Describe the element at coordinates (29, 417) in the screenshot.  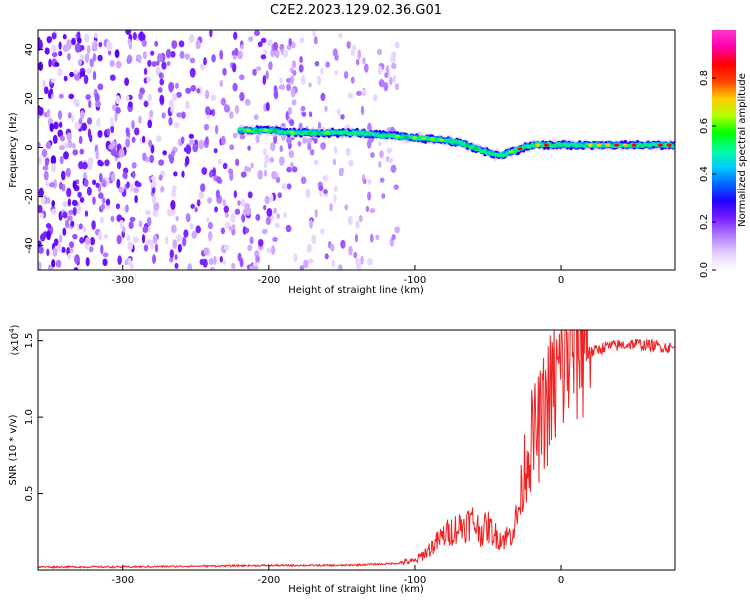
I see `snr-y-tick-label: 1.0` at that location.